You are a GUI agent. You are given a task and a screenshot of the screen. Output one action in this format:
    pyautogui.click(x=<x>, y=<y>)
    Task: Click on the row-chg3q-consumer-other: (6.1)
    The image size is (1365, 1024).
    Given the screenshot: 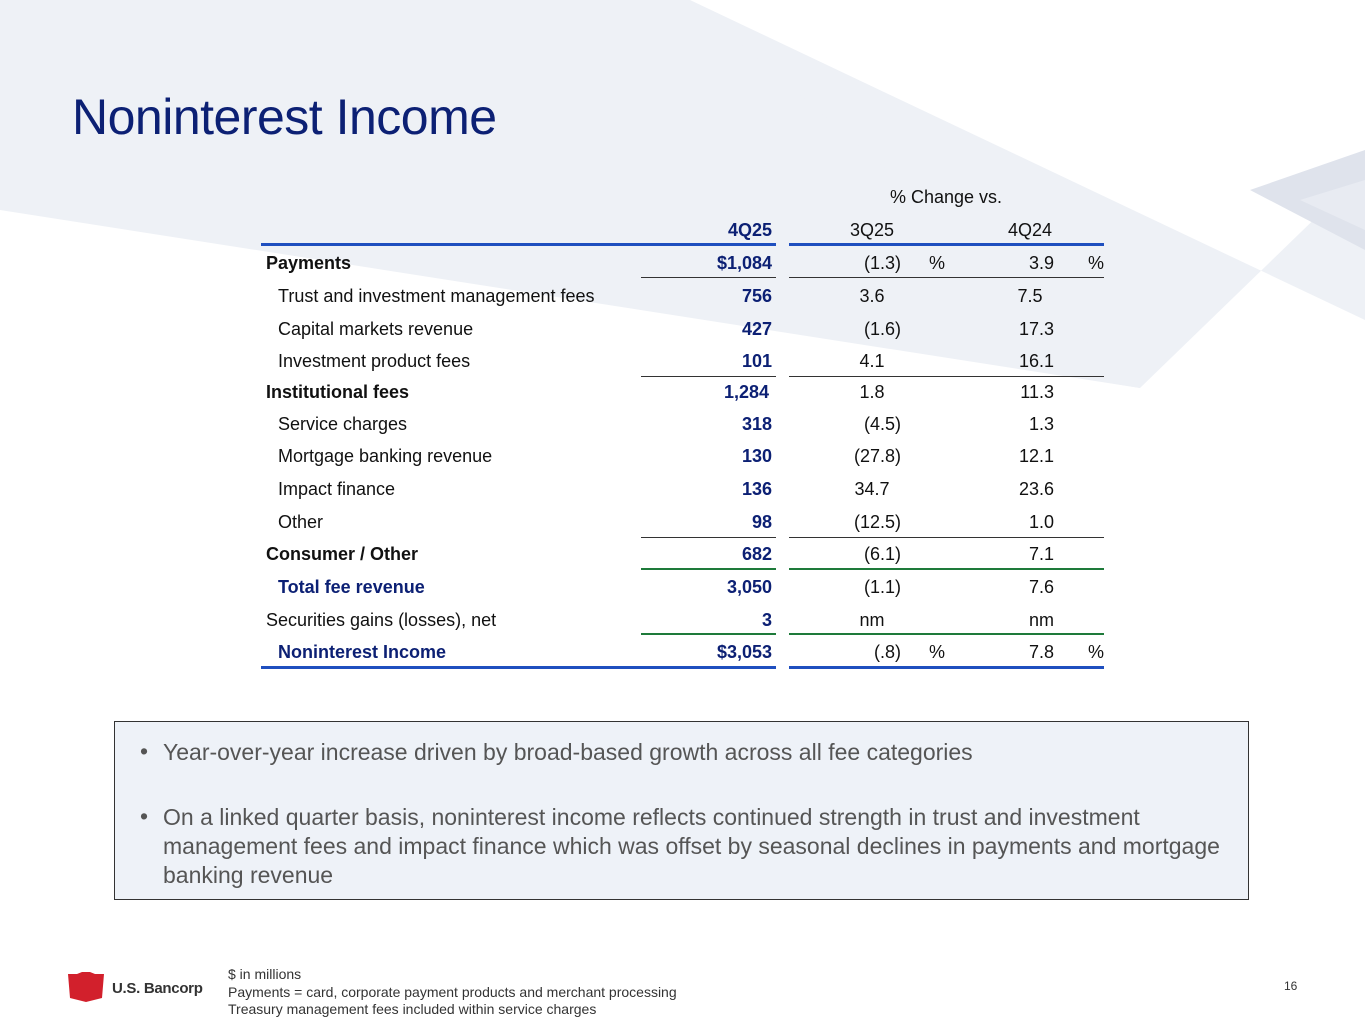 What is the action you would take?
    pyautogui.click(x=882, y=554)
    